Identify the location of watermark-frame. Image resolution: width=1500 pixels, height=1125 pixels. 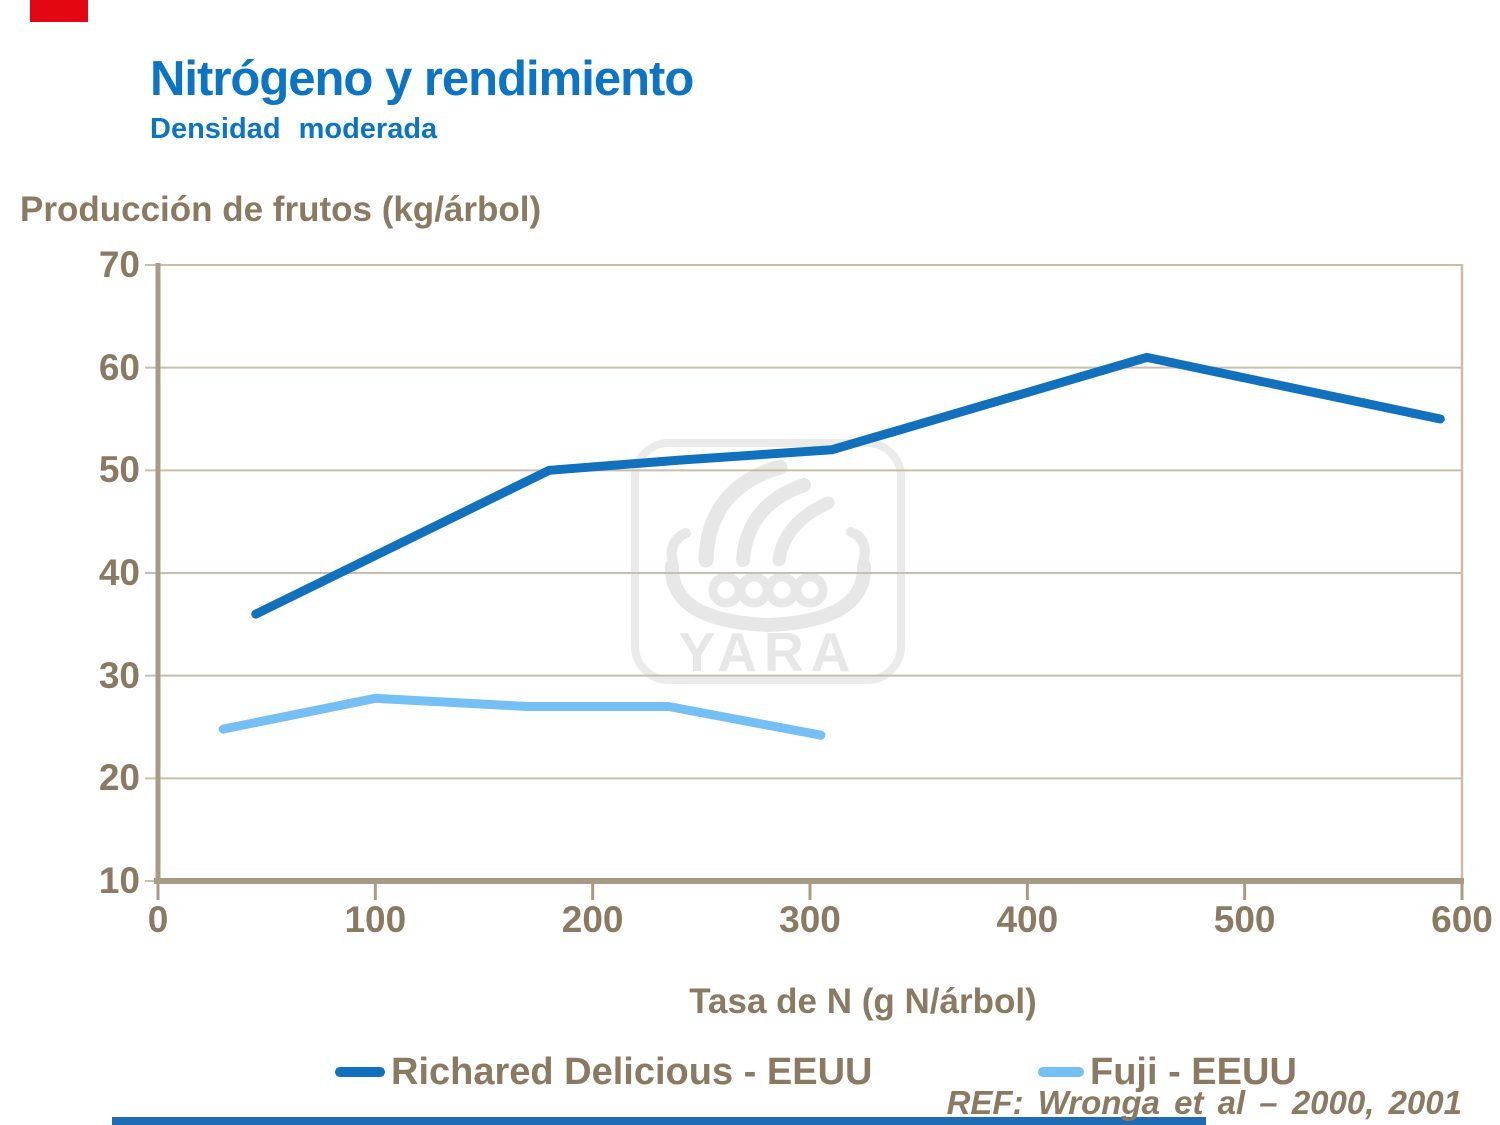
(768, 561).